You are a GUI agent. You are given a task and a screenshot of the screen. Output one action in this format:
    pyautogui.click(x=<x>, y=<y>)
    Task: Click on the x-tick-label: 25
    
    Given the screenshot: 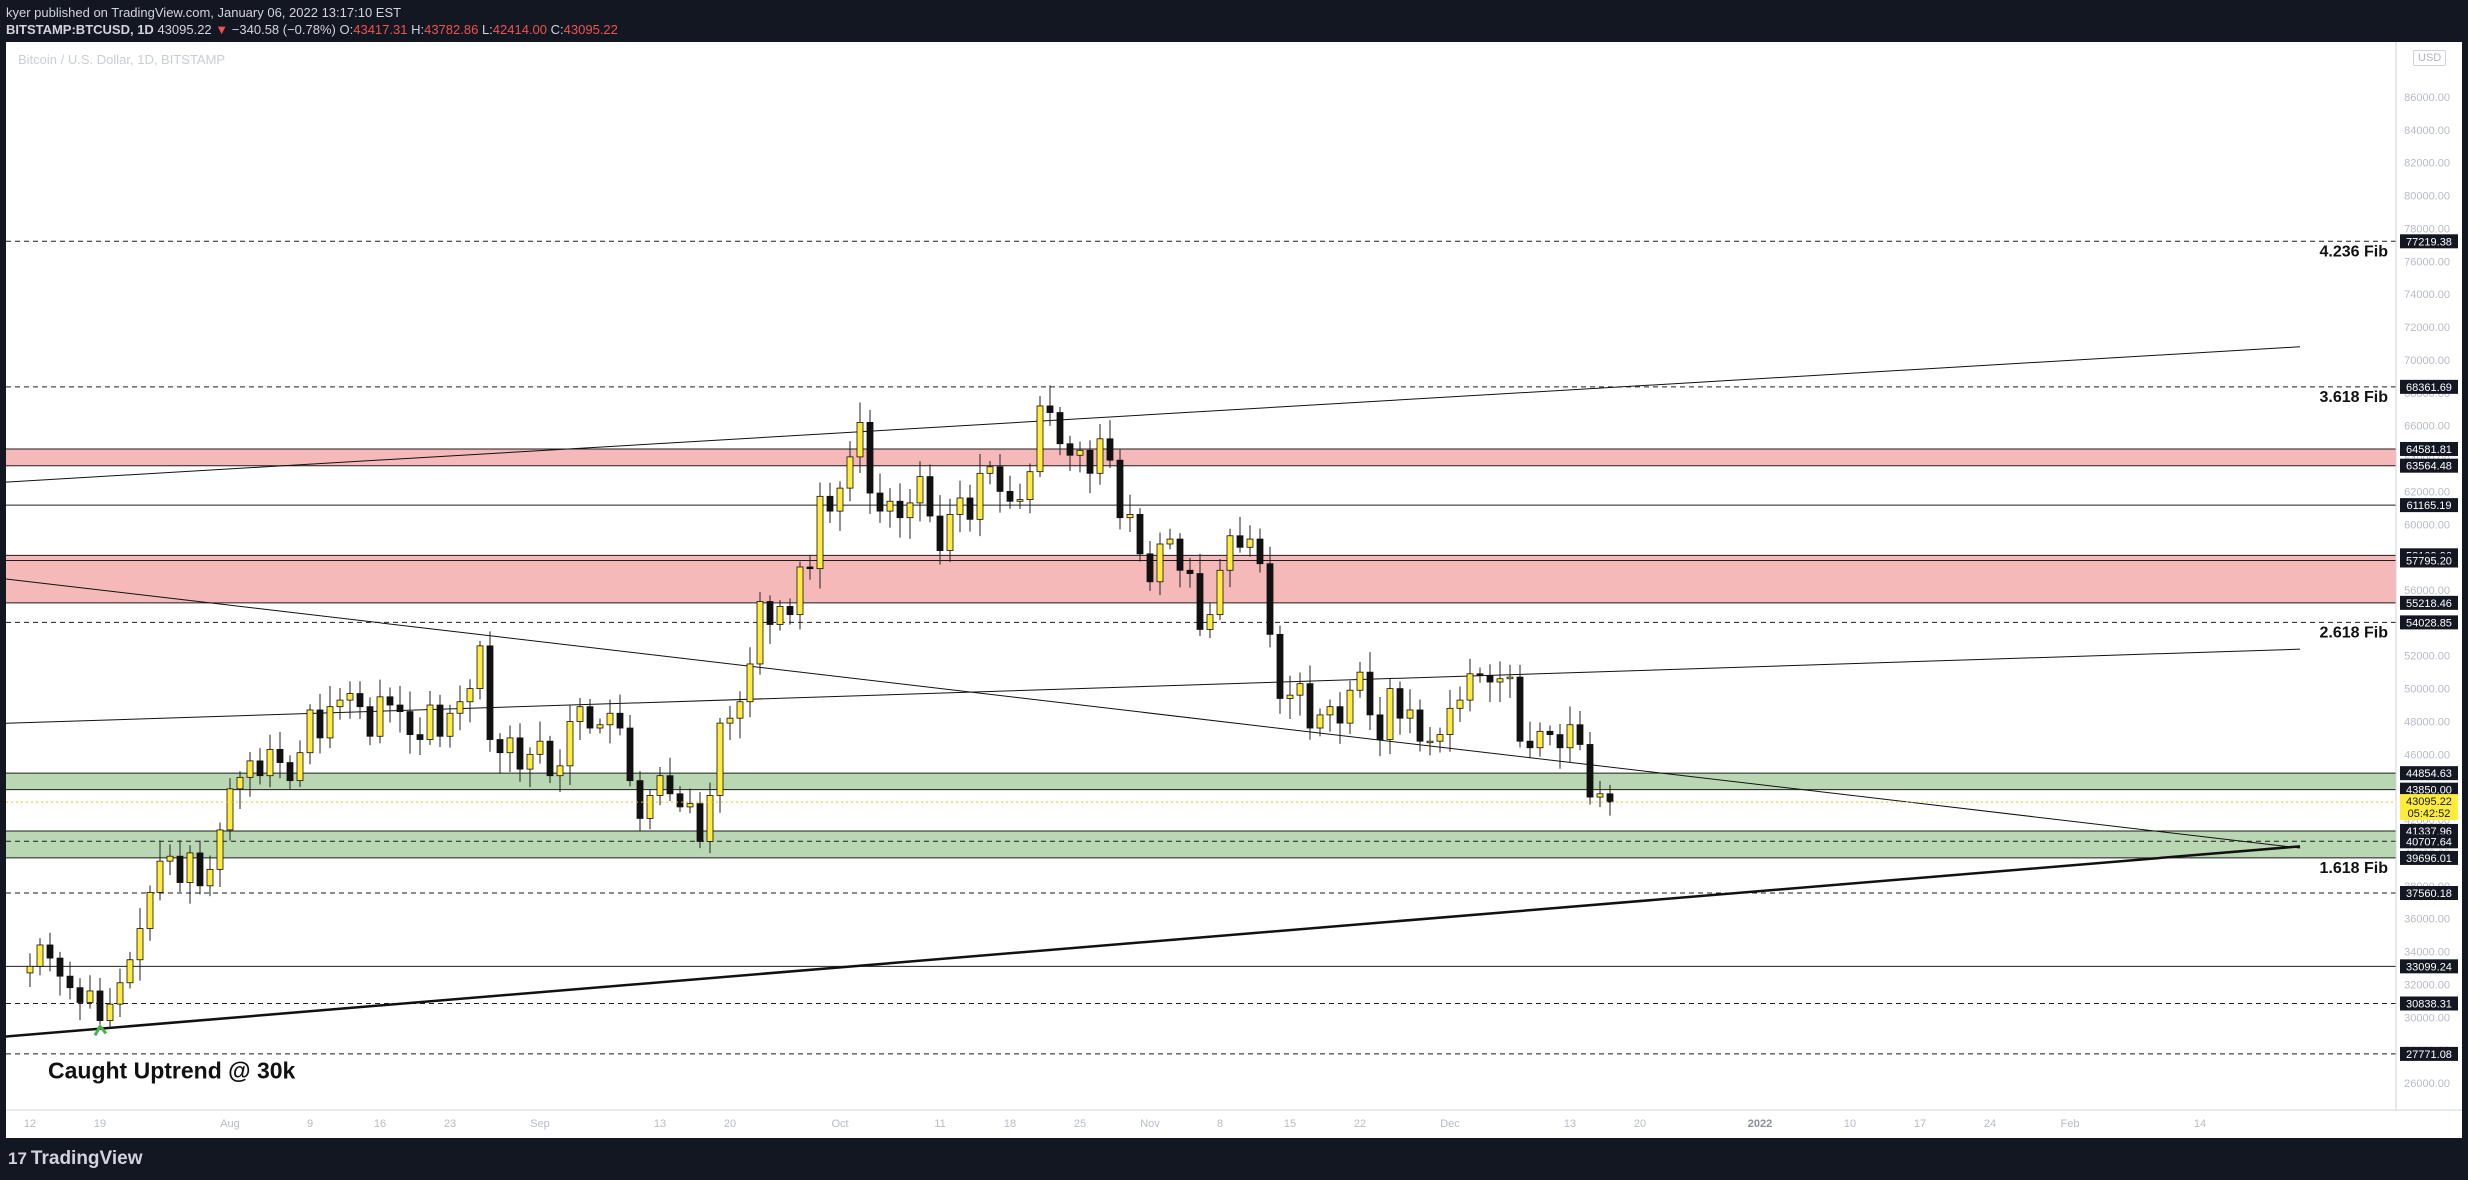 What is the action you would take?
    pyautogui.click(x=1080, y=1124)
    